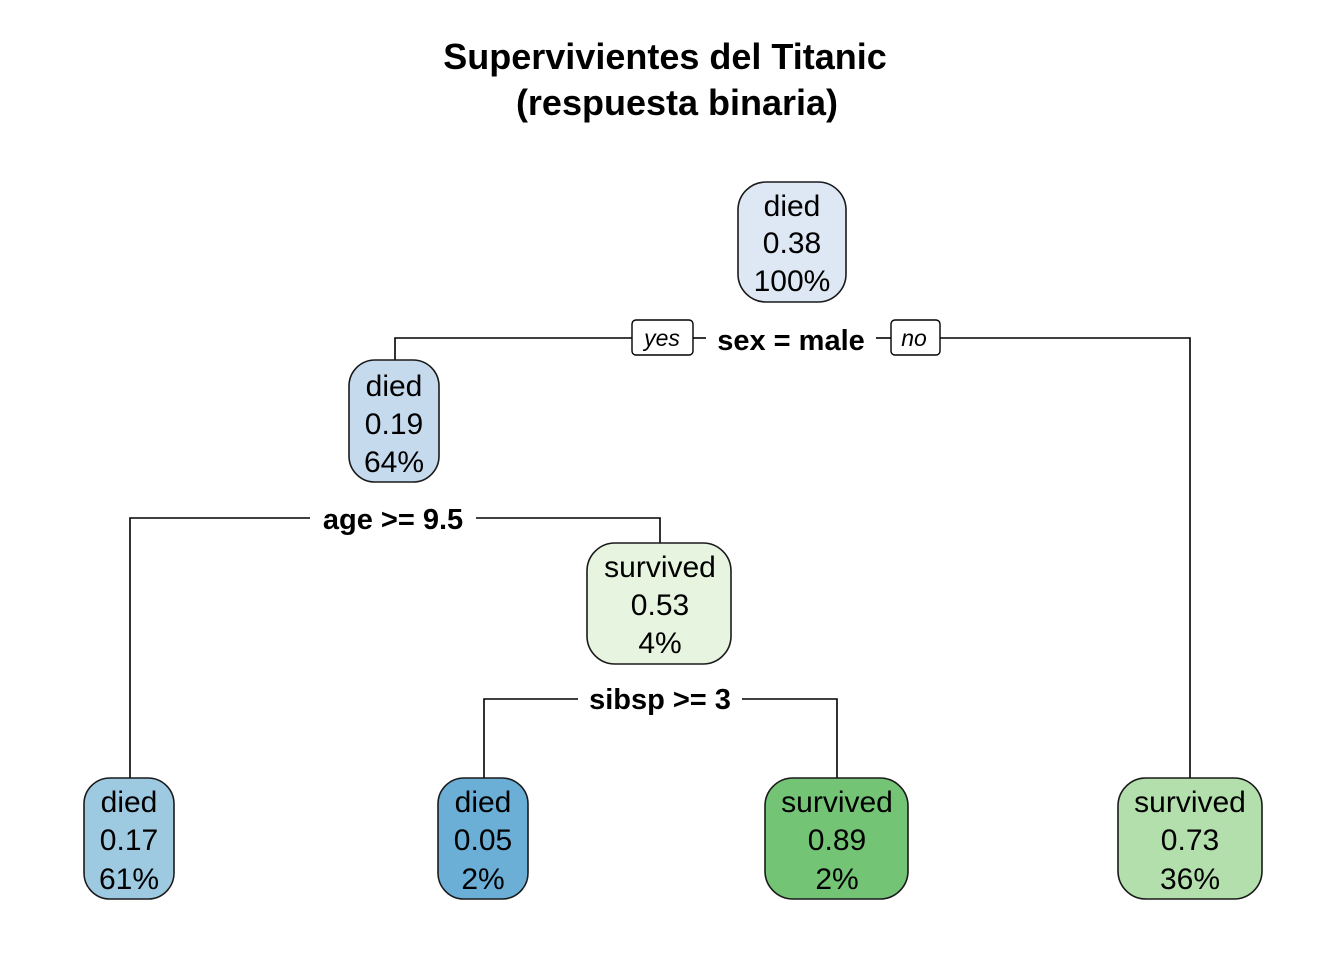 This screenshot has height=960, width=1344. I want to click on split-age: age >= 9.5, so click(393, 518).